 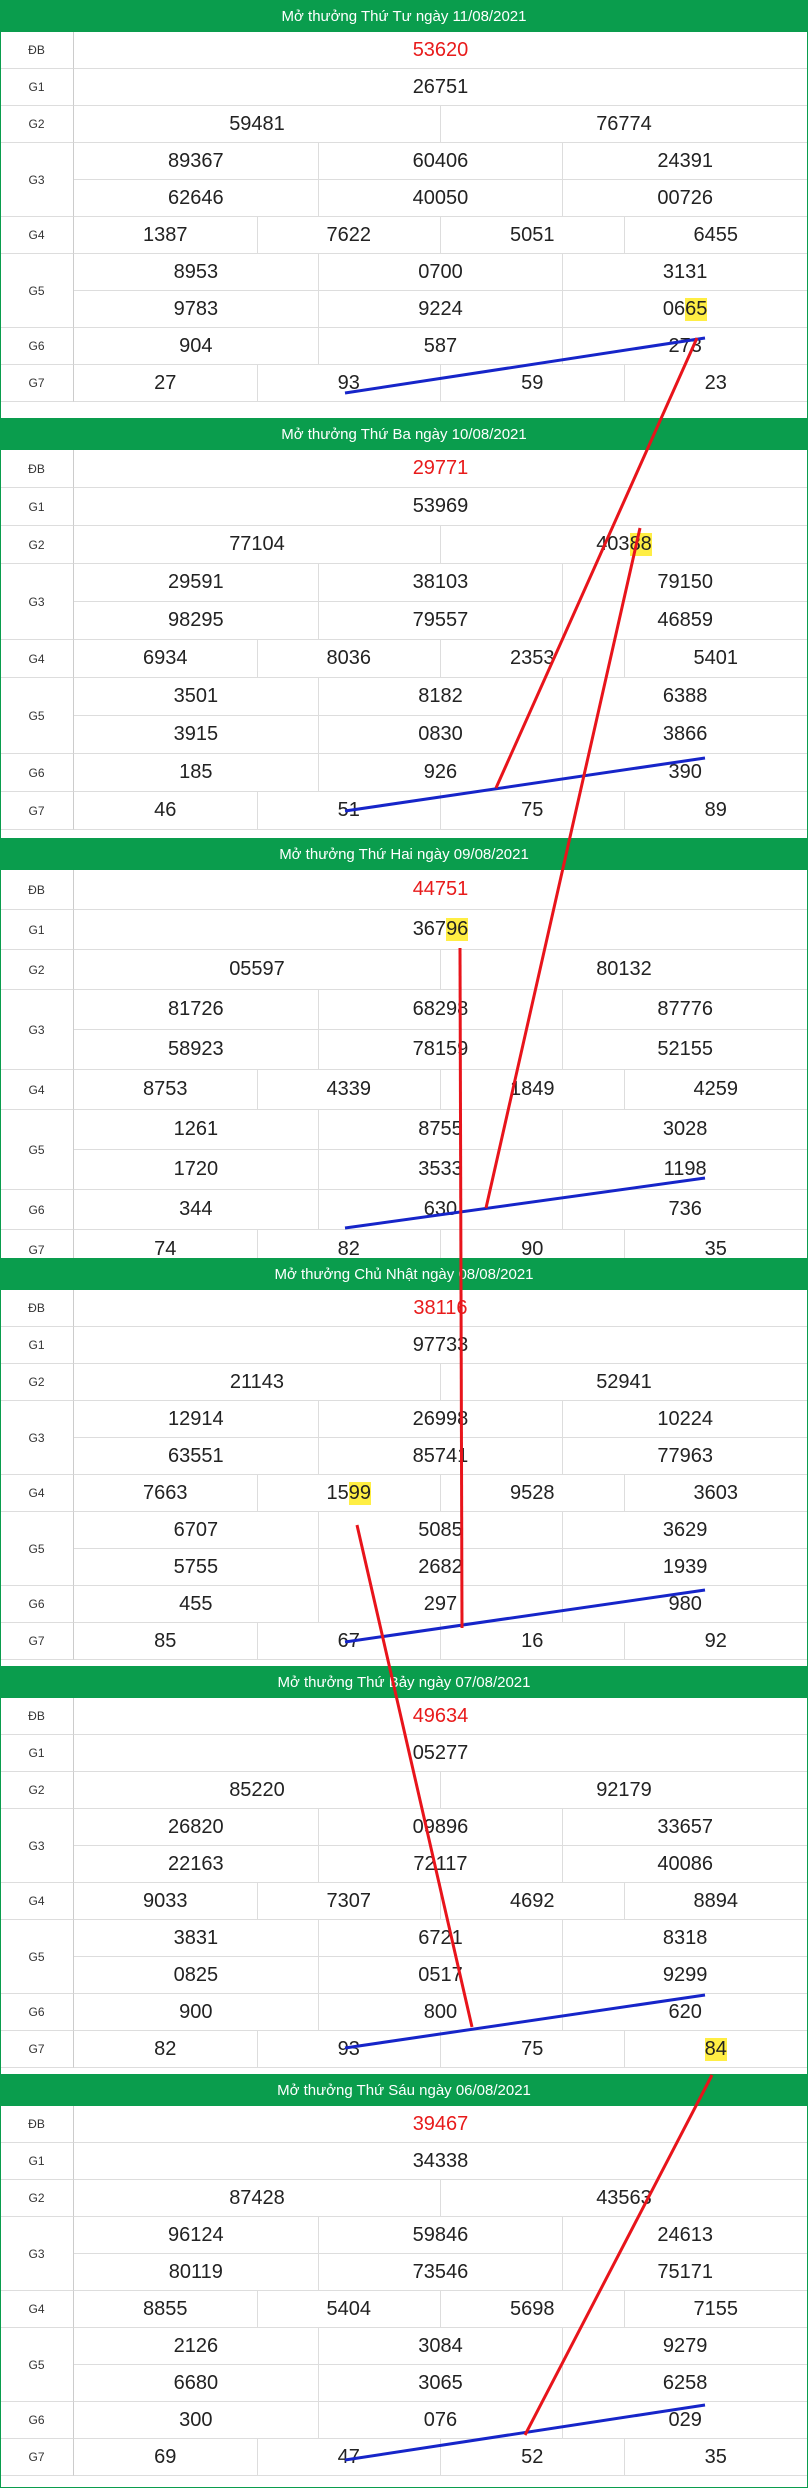 I want to click on prize-number-g5: 3915, so click(x=196, y=735).